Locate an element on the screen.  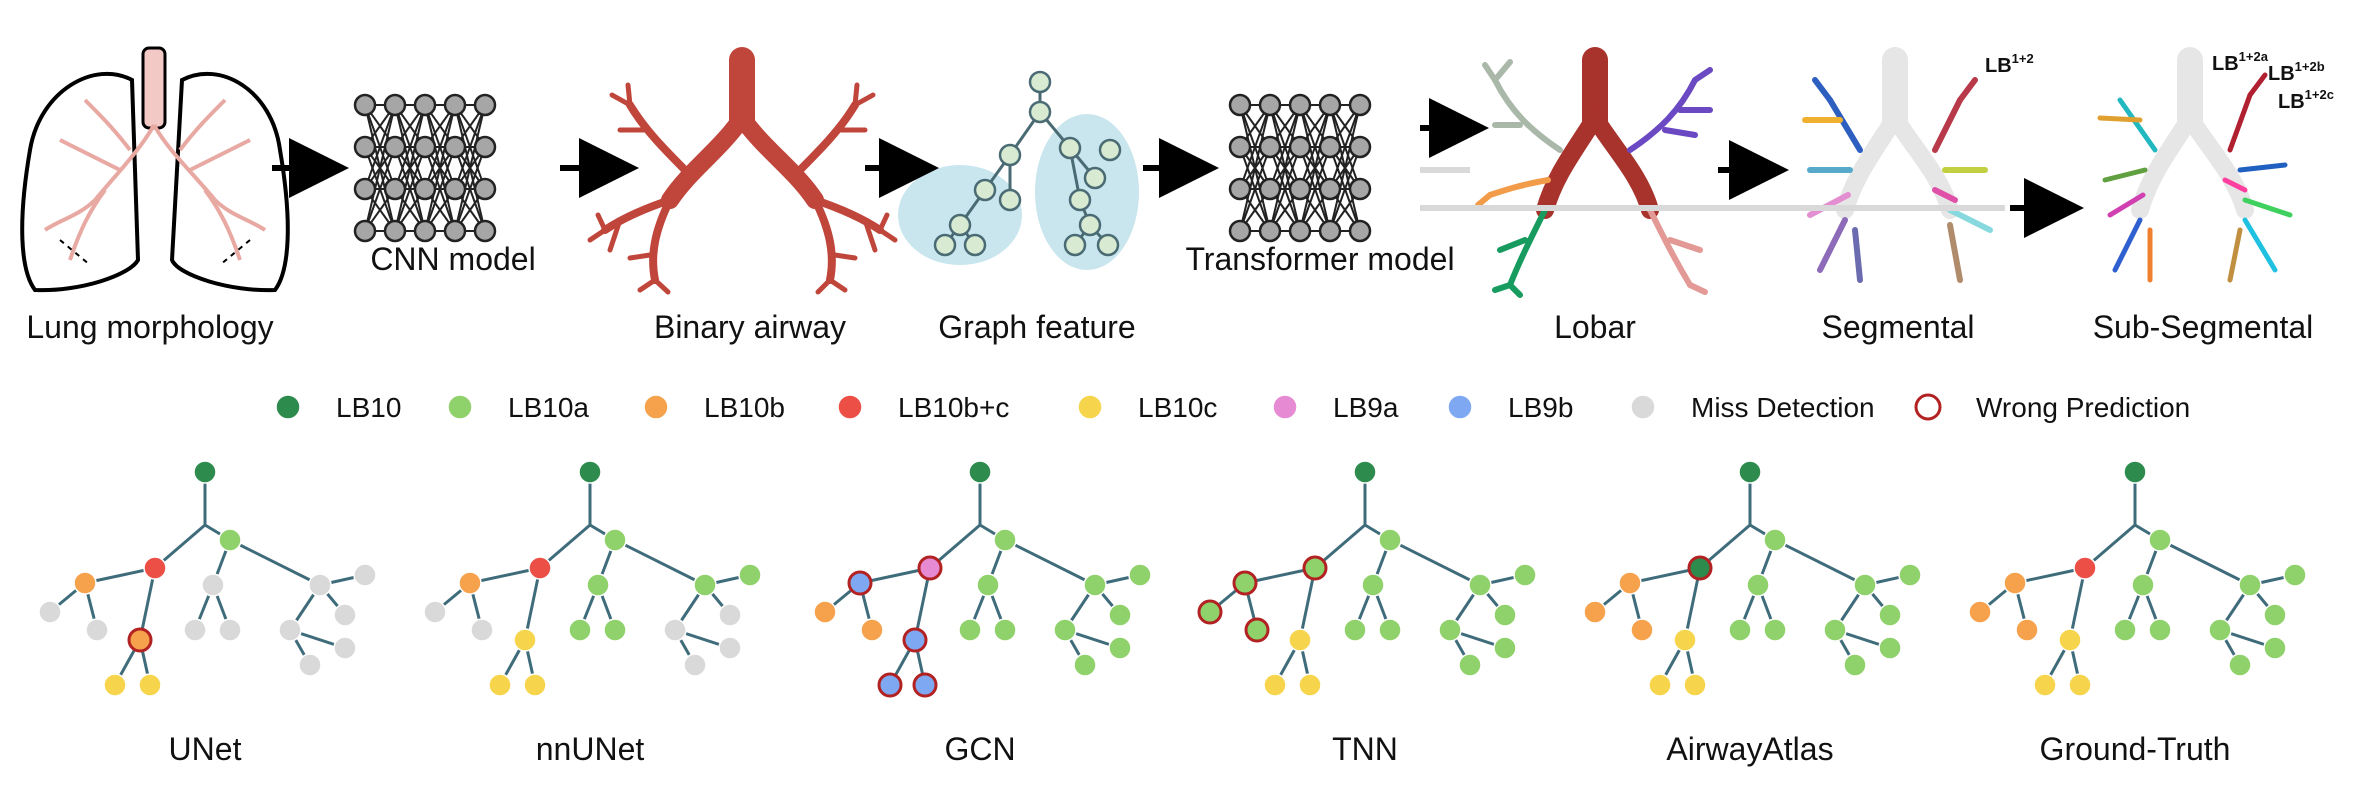
subsegmental-airway-illustration is located at coordinates (2195, 165).